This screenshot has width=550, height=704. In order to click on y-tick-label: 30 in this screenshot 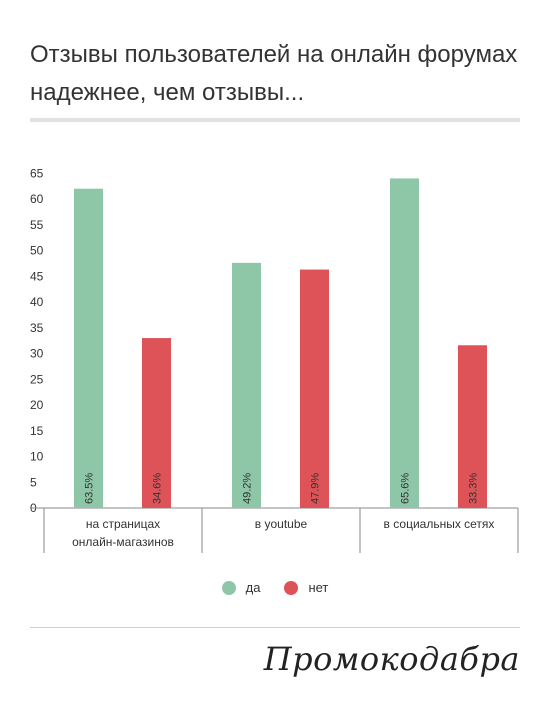, I will do `click(37, 354)`.